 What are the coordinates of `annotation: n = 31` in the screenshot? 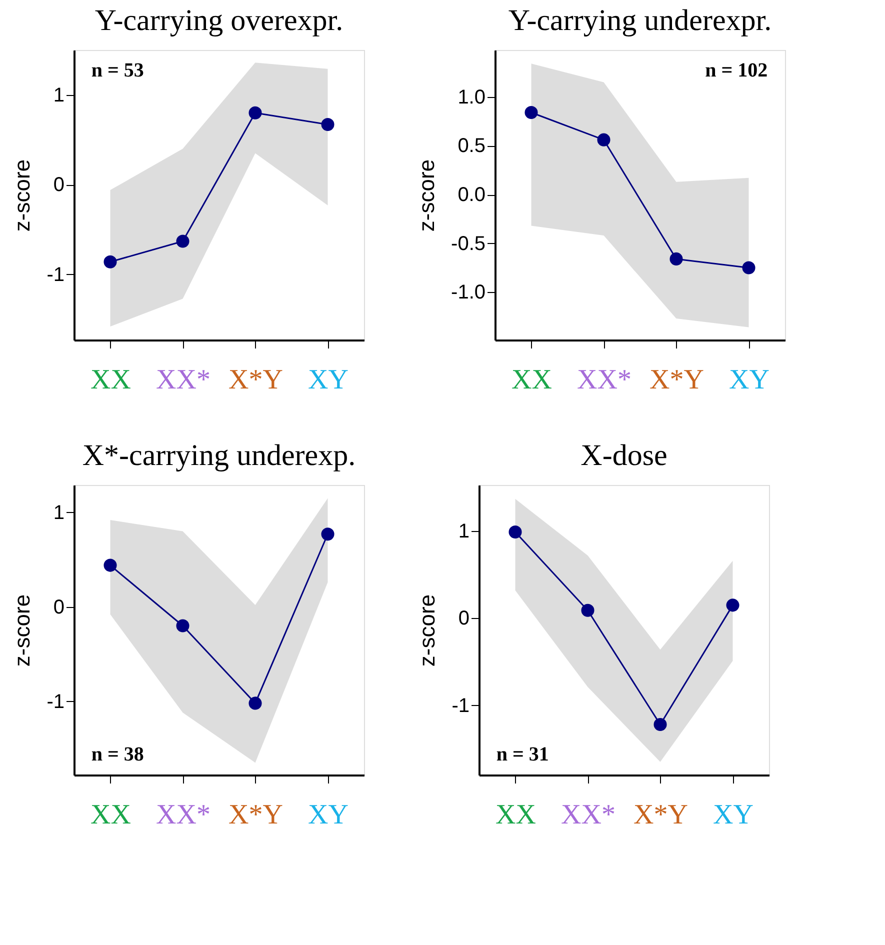 It's located at (522, 755).